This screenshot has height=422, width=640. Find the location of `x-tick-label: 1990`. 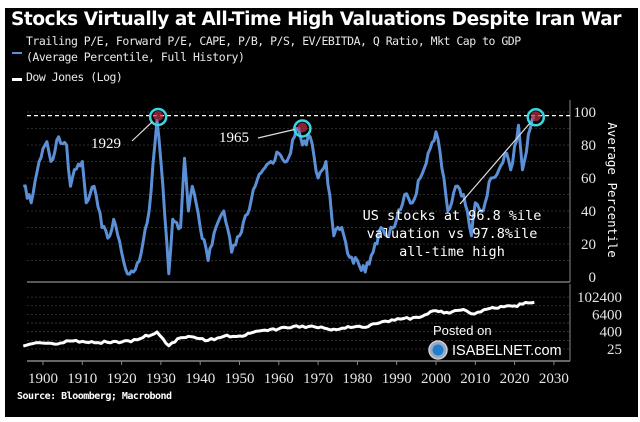

x-tick-label: 1990 is located at coordinates (397, 379).